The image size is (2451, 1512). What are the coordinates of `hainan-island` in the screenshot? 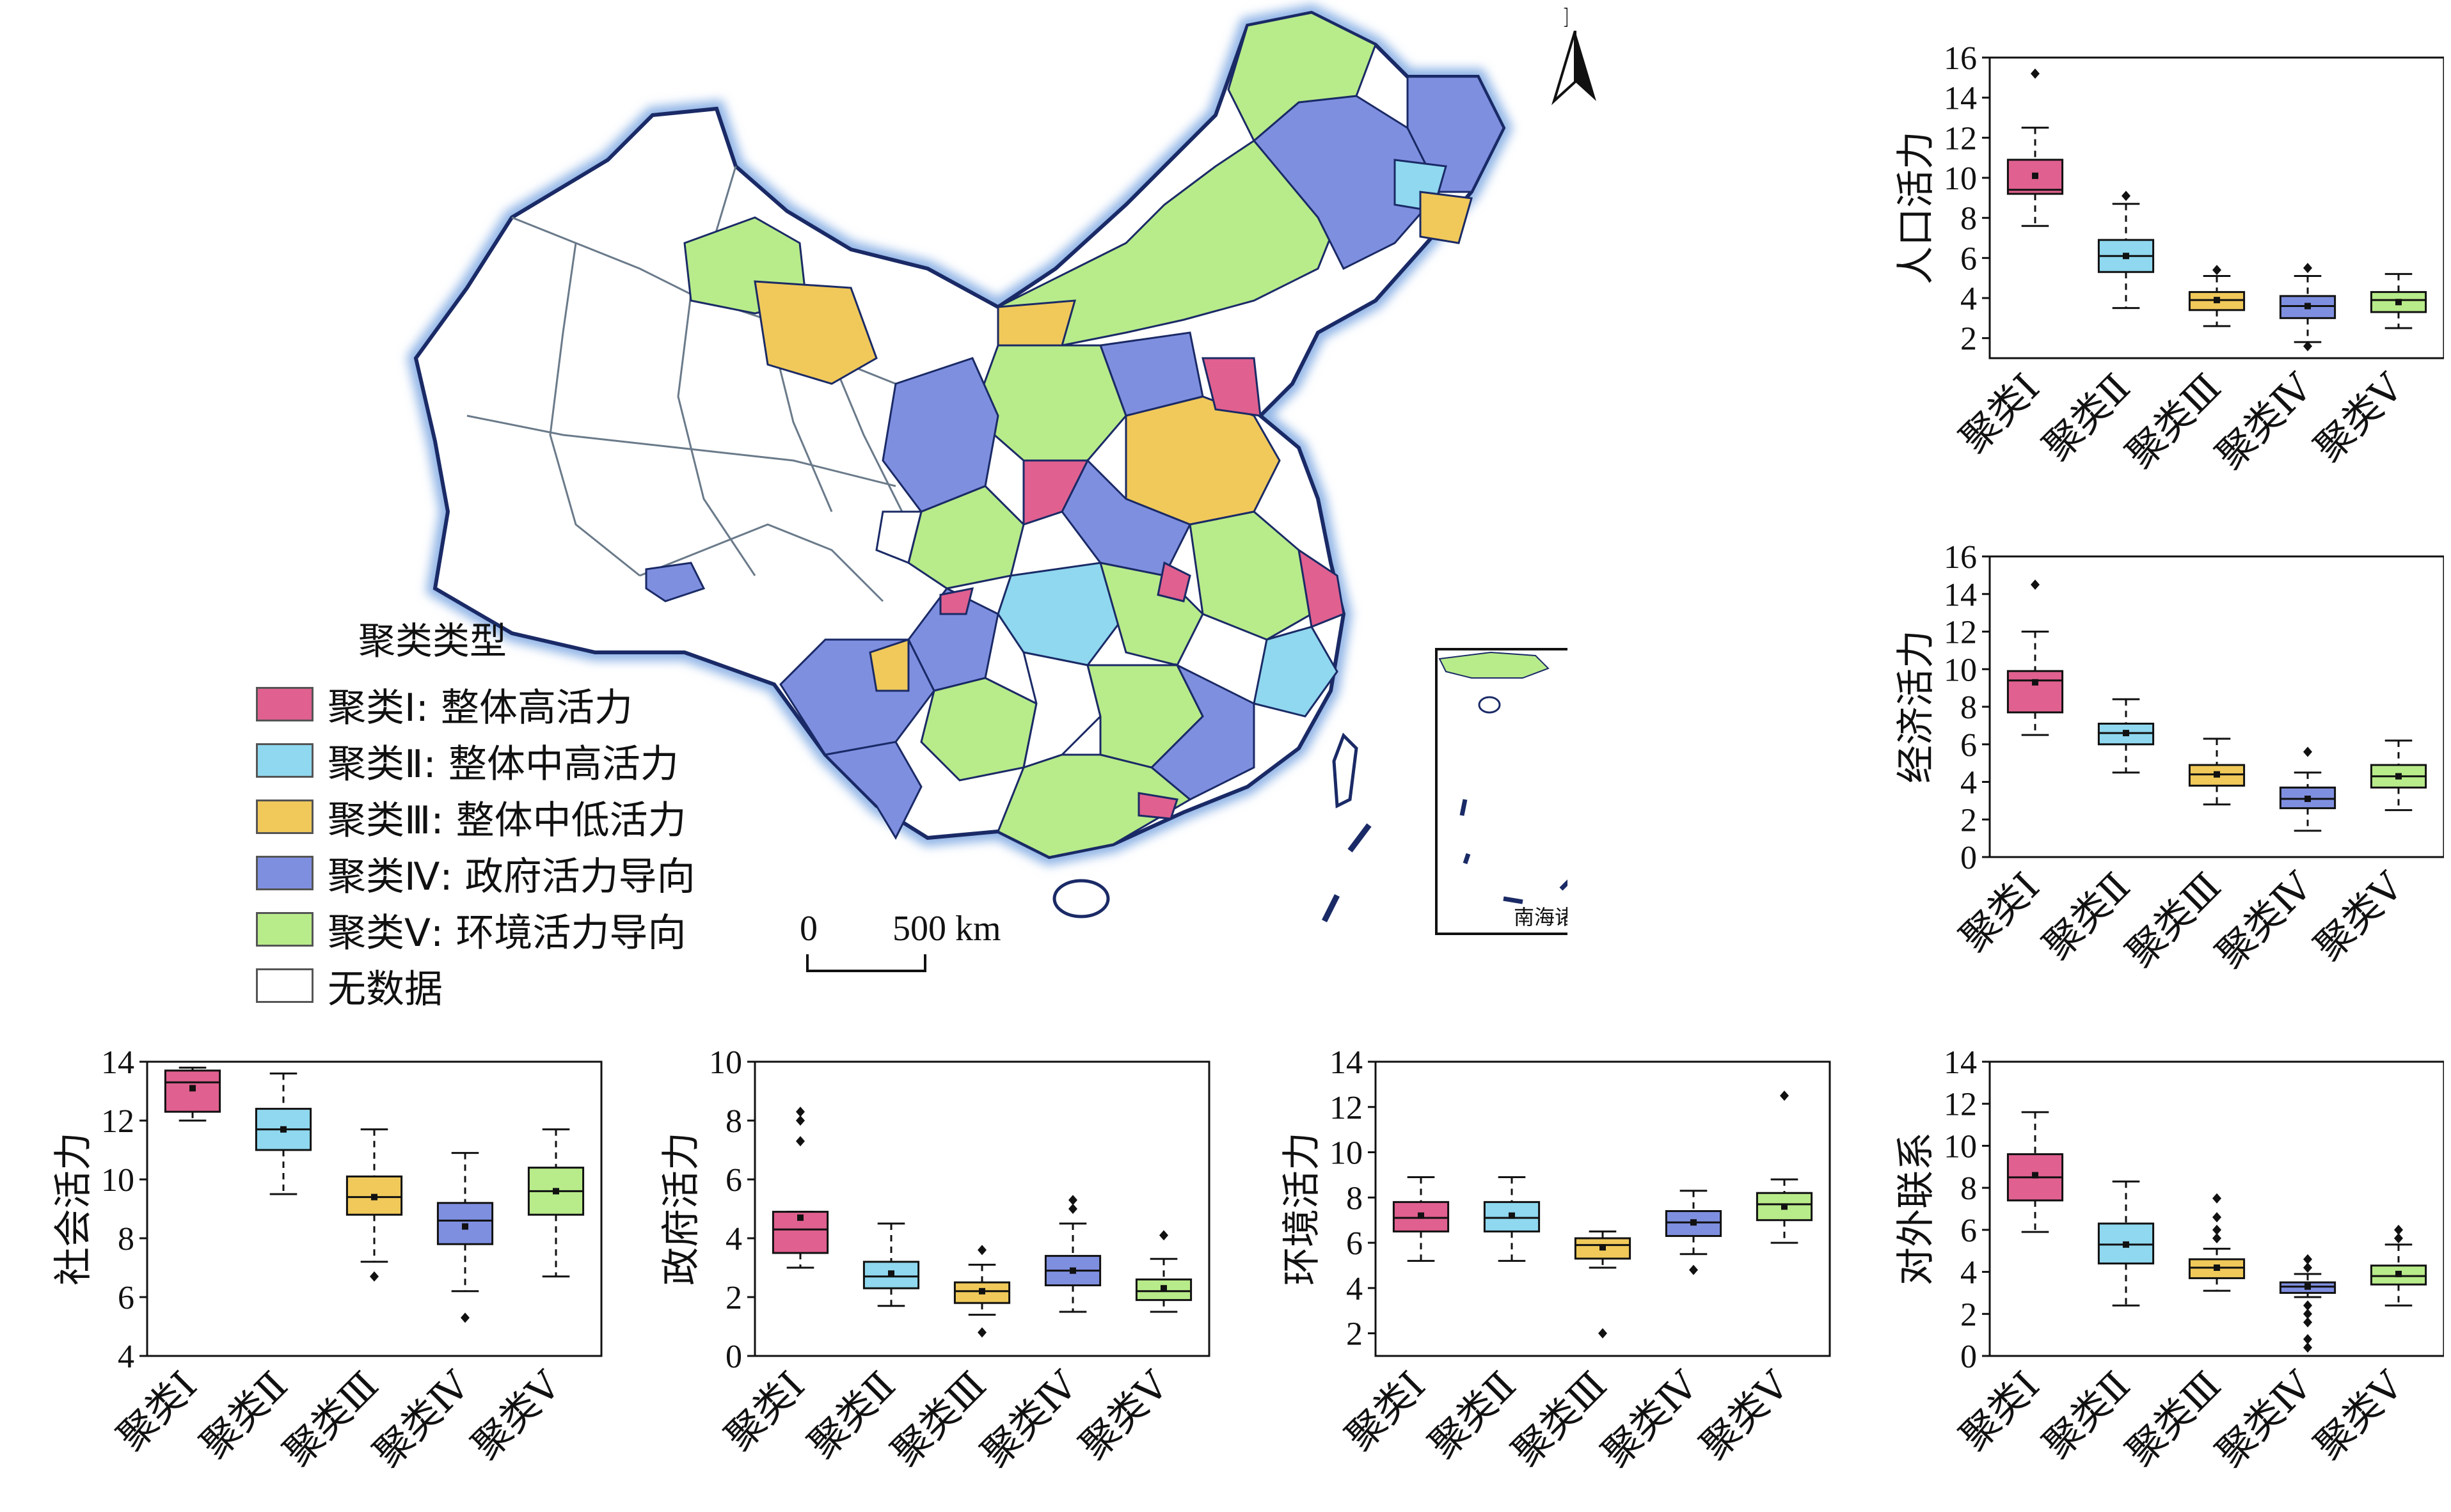 It's located at (1081, 898).